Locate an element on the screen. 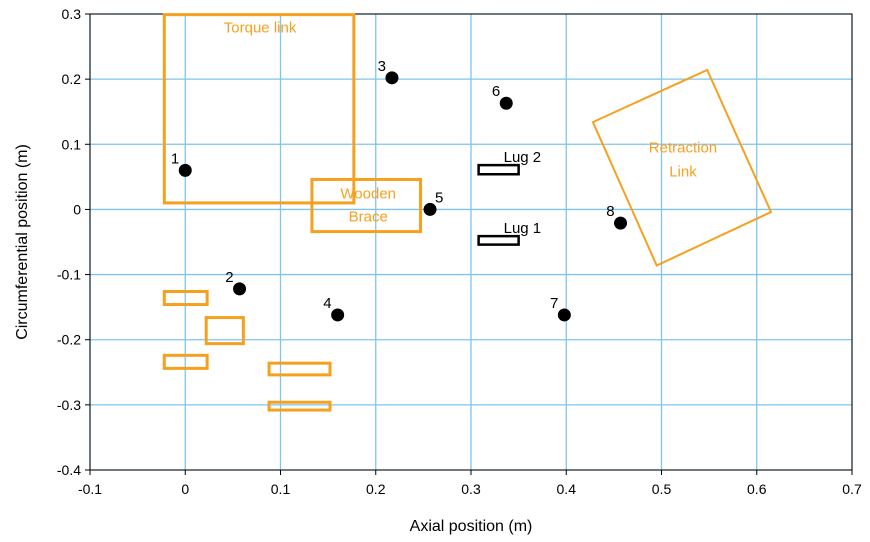  x-axis-ticks: -0.1 0 0.1 0.2 0.3 0.4 0.5 0.6 0.7 is located at coordinates (470, 483).